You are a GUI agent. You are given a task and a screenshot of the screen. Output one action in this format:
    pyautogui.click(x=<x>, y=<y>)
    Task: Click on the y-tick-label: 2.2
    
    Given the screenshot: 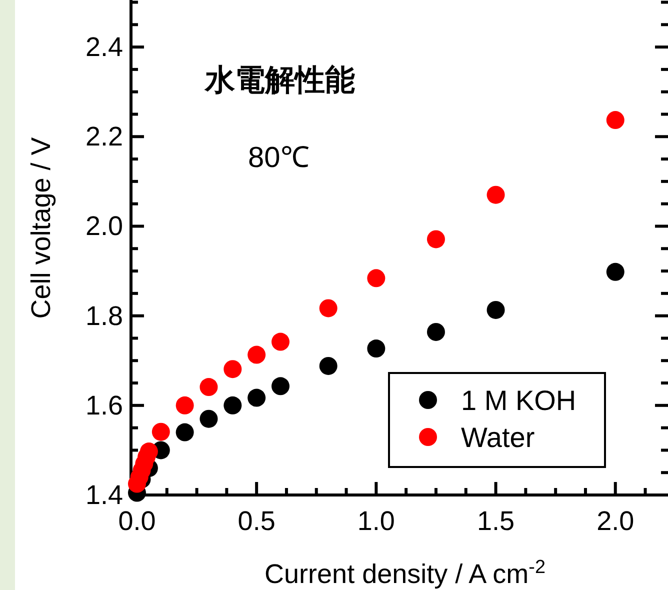 What is the action you would take?
    pyautogui.click(x=104, y=137)
    